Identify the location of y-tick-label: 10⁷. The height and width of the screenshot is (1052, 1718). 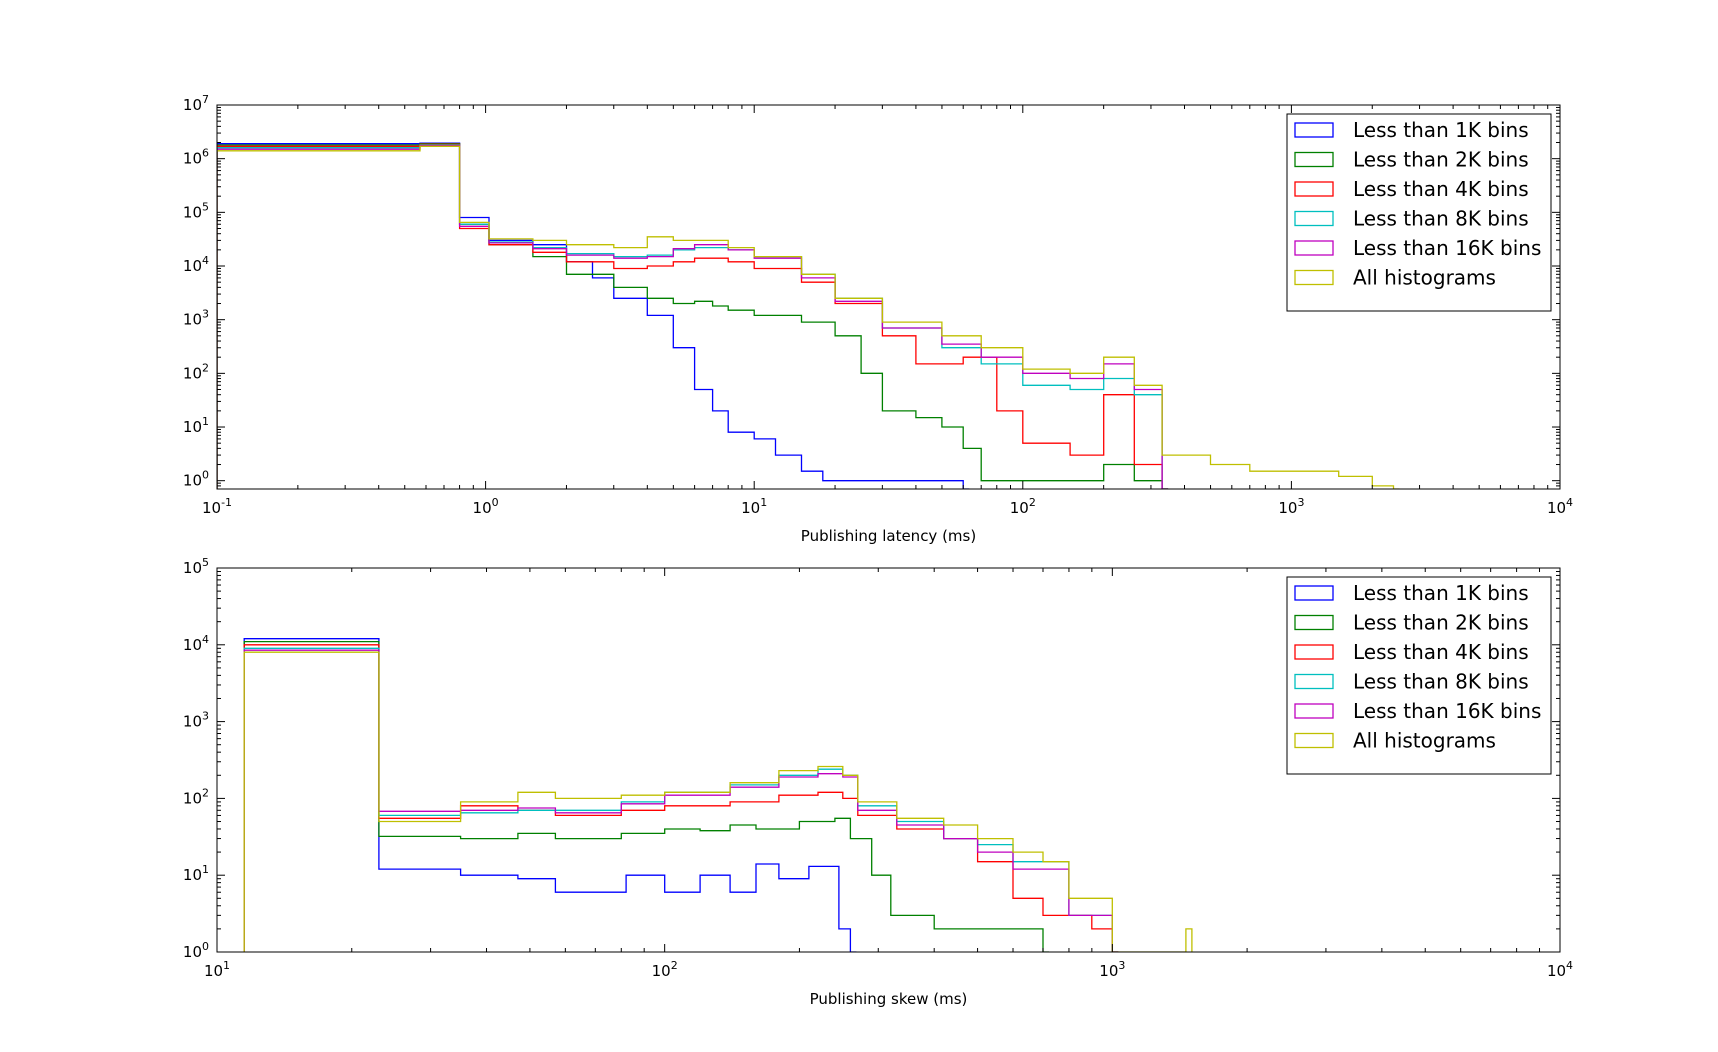
(196, 103).